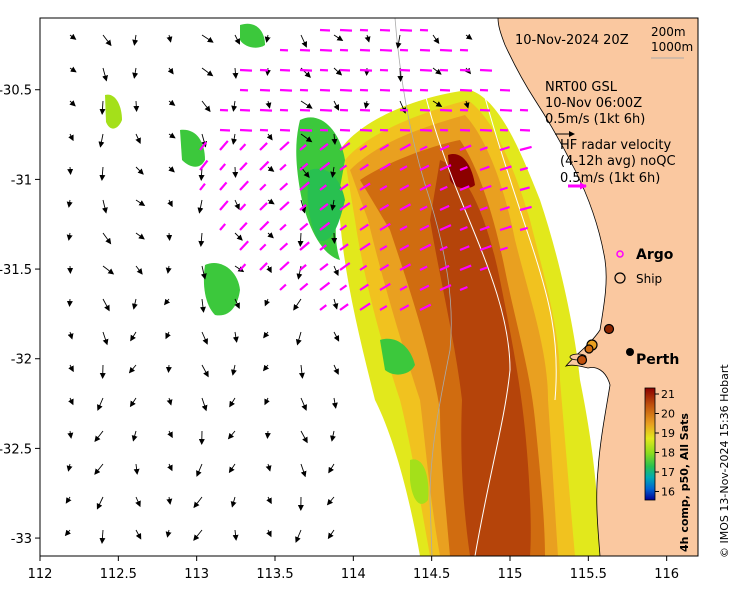 The width and height of the screenshot is (740, 592). I want to click on ship-marker, so click(582, 360).